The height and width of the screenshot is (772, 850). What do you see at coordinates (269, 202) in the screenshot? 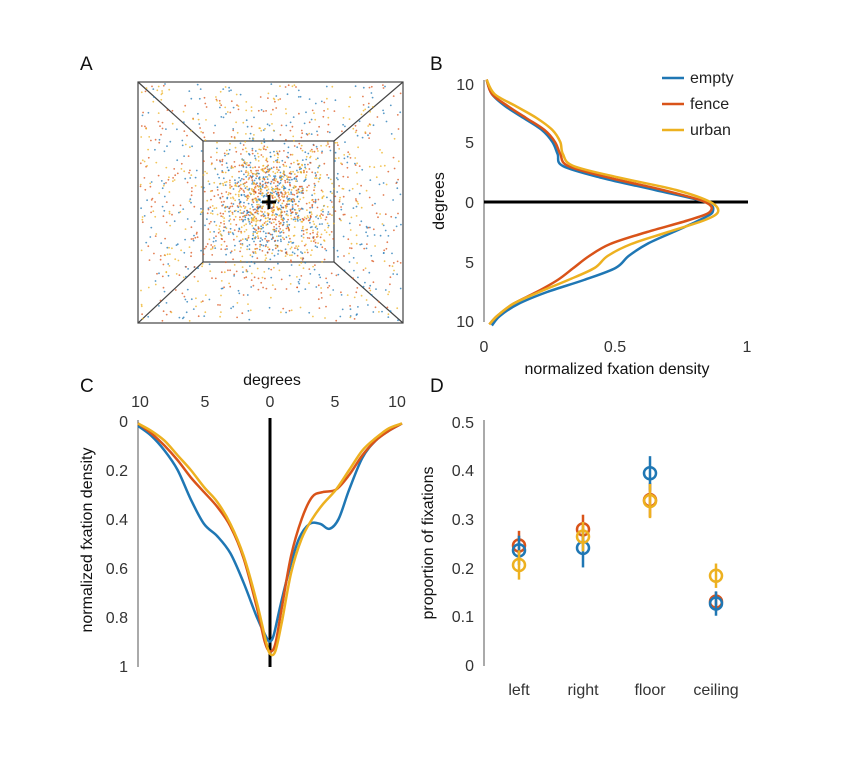
I see `center-plus-marker` at bounding box center [269, 202].